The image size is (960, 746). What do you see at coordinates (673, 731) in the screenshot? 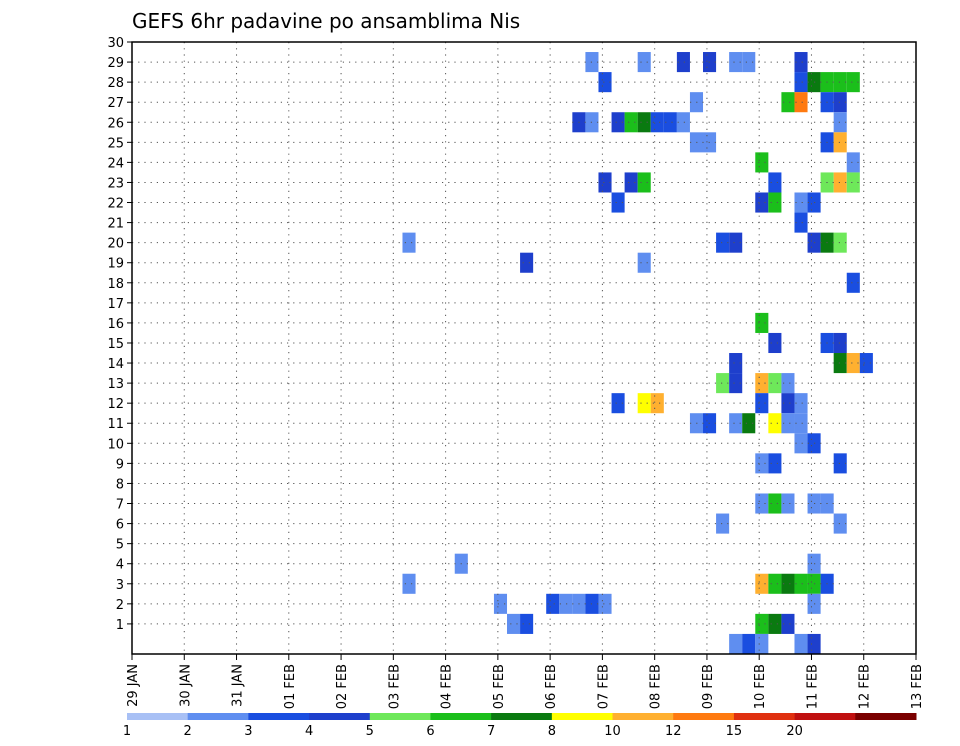
I see `legend-level-label: 12` at bounding box center [673, 731].